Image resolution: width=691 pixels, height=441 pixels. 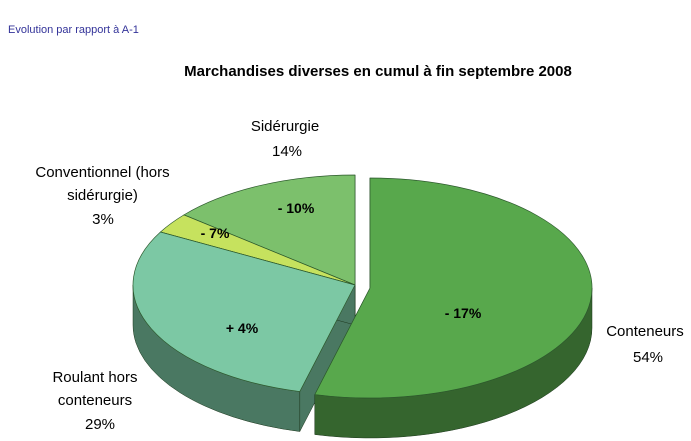 What do you see at coordinates (463, 313) in the screenshot?
I see `annotation: - 17%` at bounding box center [463, 313].